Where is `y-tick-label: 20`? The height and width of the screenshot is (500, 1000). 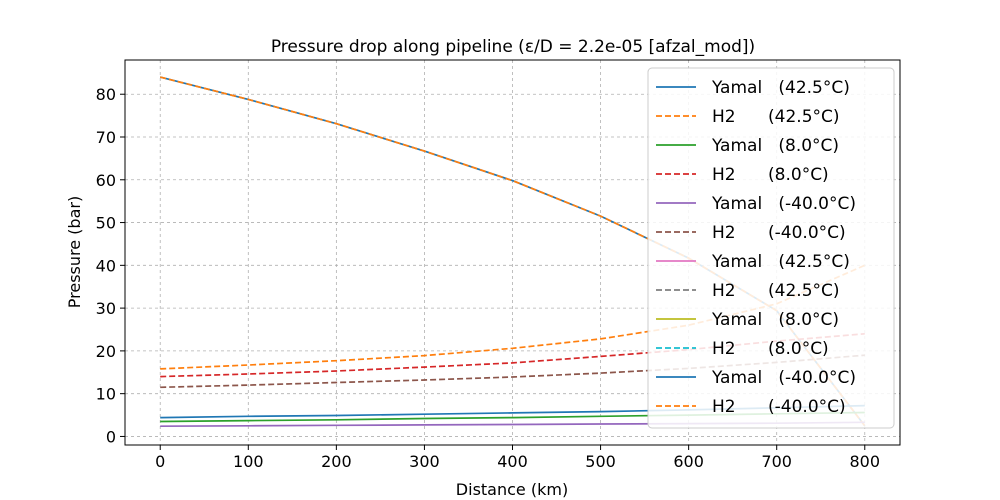 y-tick-label: 20 is located at coordinates (106, 351).